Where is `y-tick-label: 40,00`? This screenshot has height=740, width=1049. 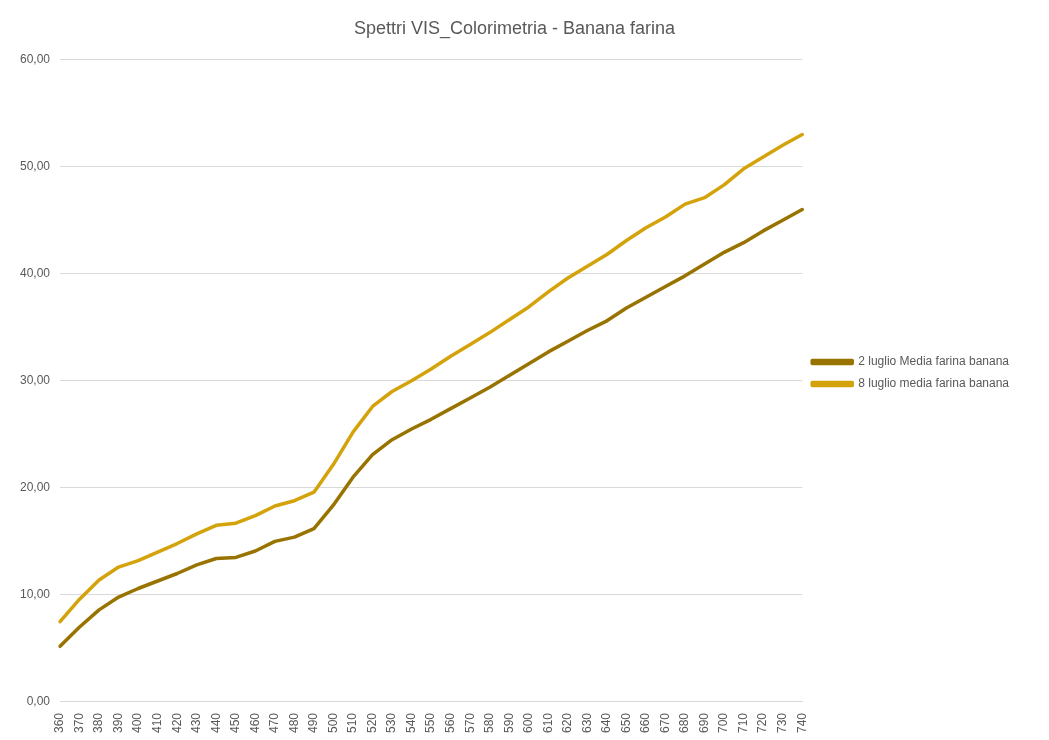 y-tick-label: 40,00 is located at coordinates (35, 273).